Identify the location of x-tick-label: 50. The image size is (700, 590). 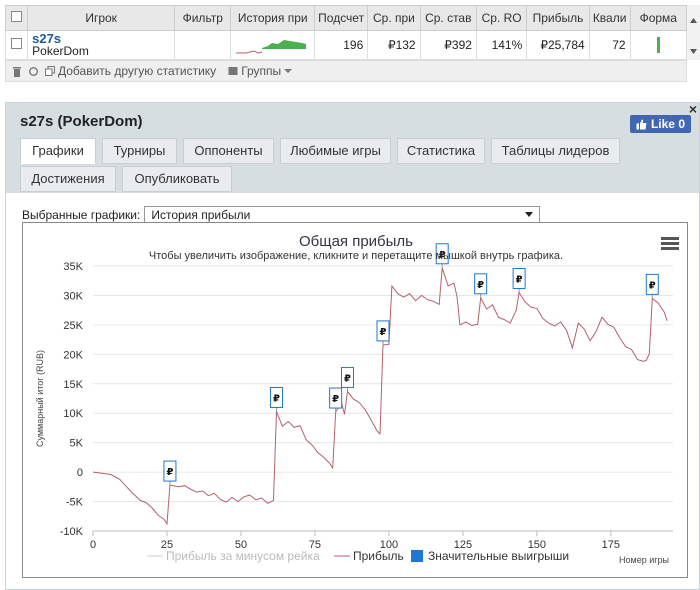
(241, 545).